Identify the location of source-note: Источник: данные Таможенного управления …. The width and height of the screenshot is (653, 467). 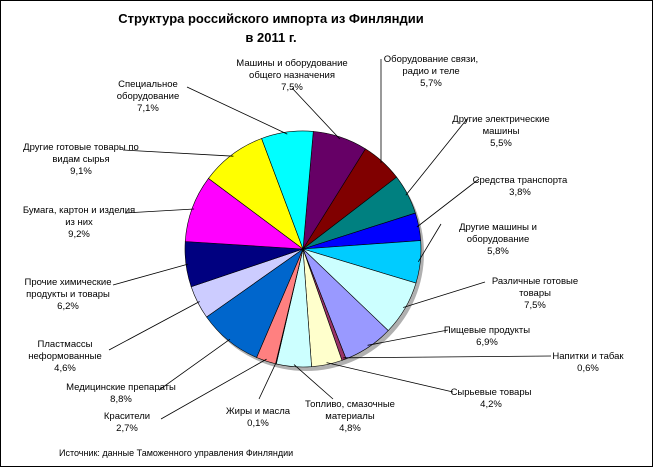
(176, 453).